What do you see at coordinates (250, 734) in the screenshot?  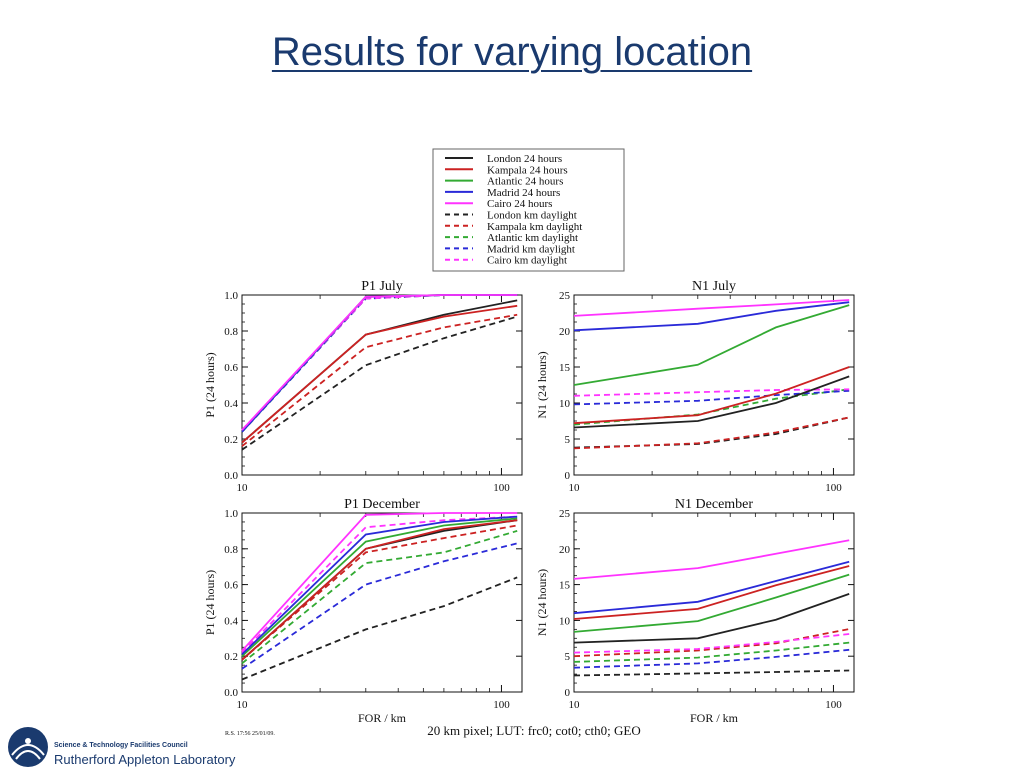 I see `timestamp-stamp: R.S. 17:56 25/01/09.` at bounding box center [250, 734].